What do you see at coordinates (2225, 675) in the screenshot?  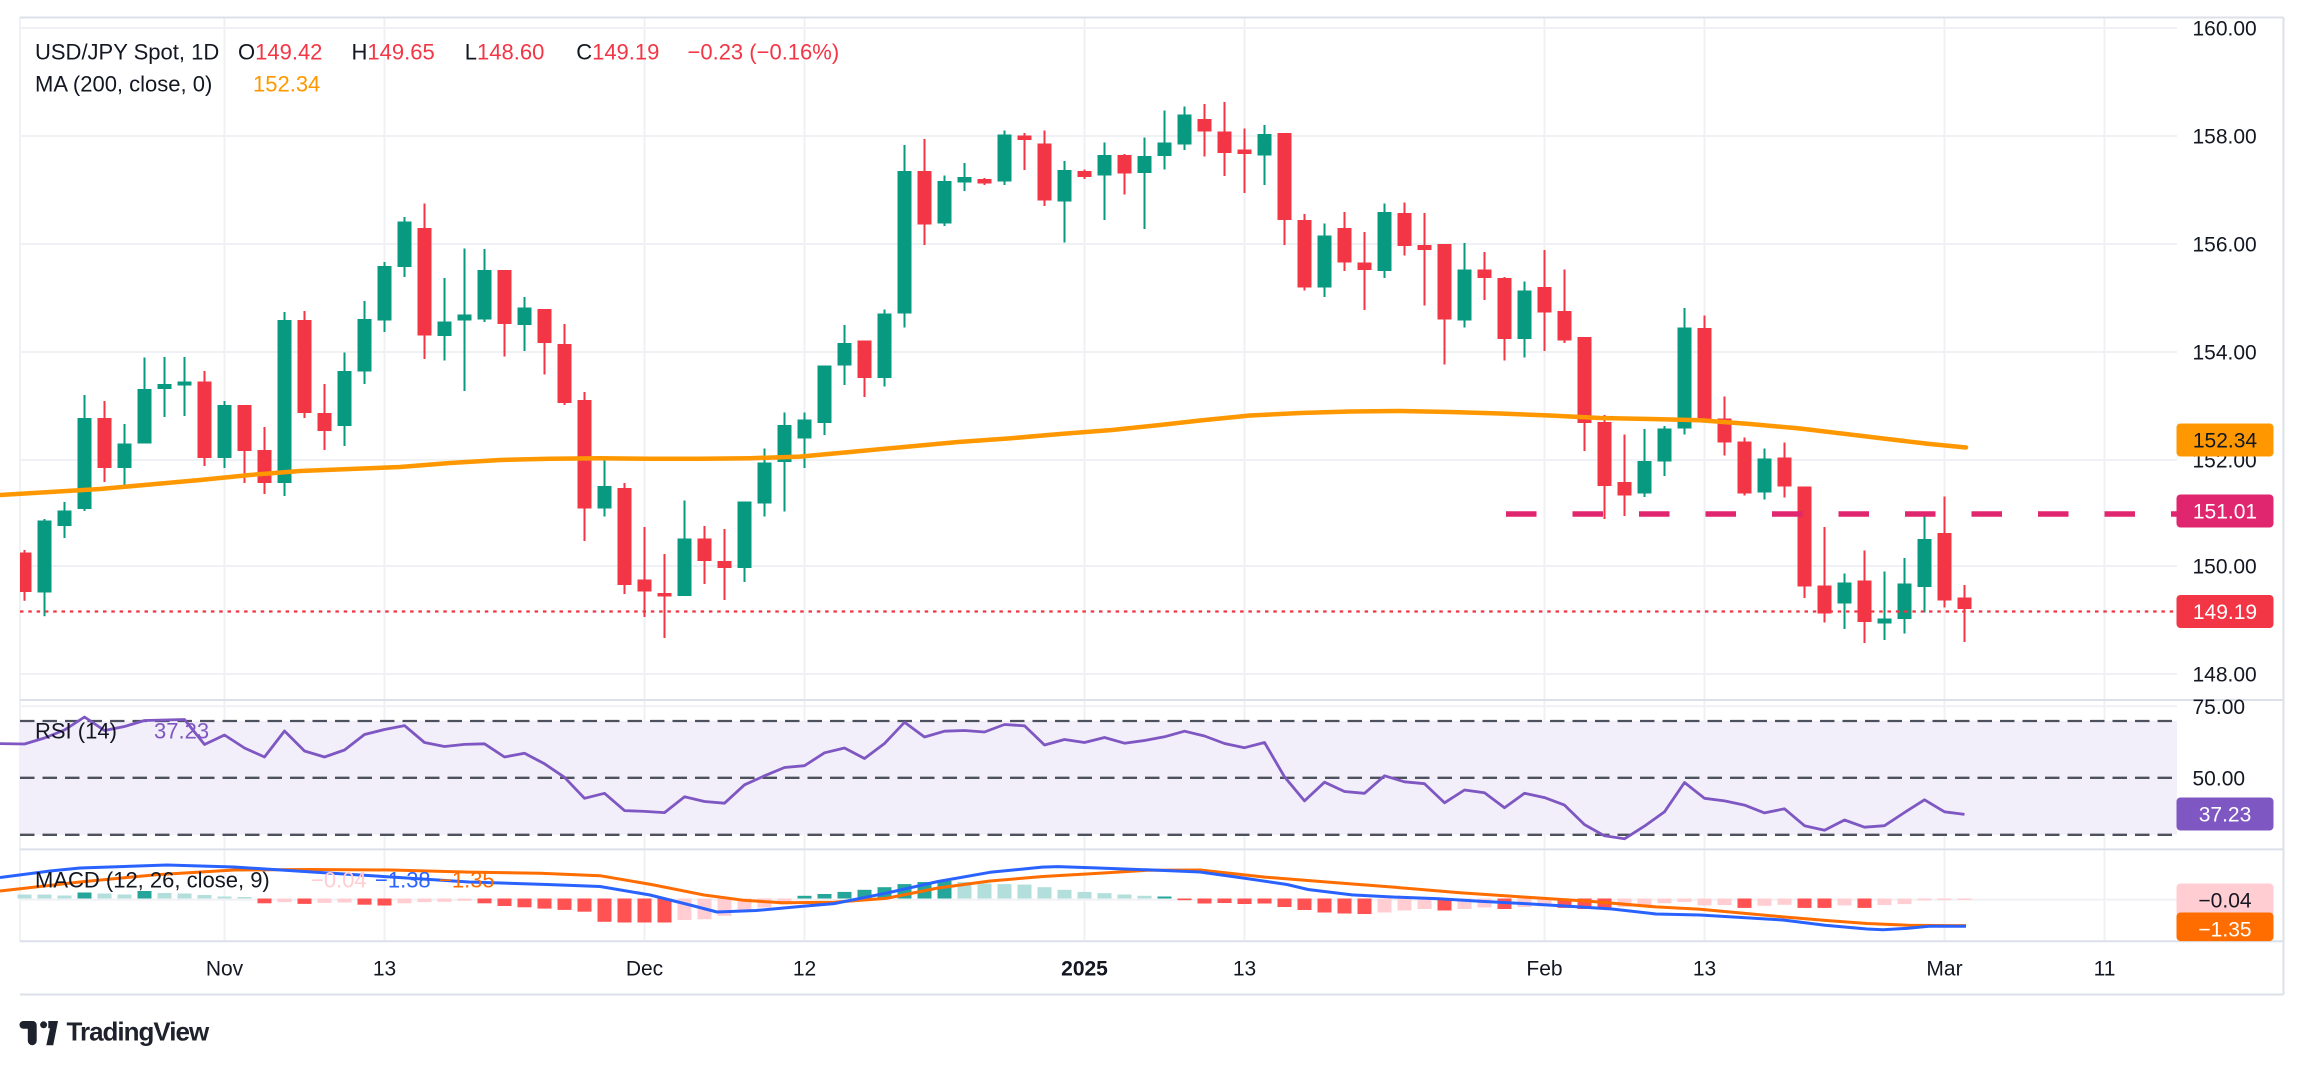 I see `svg-text: 148.00` at bounding box center [2225, 675].